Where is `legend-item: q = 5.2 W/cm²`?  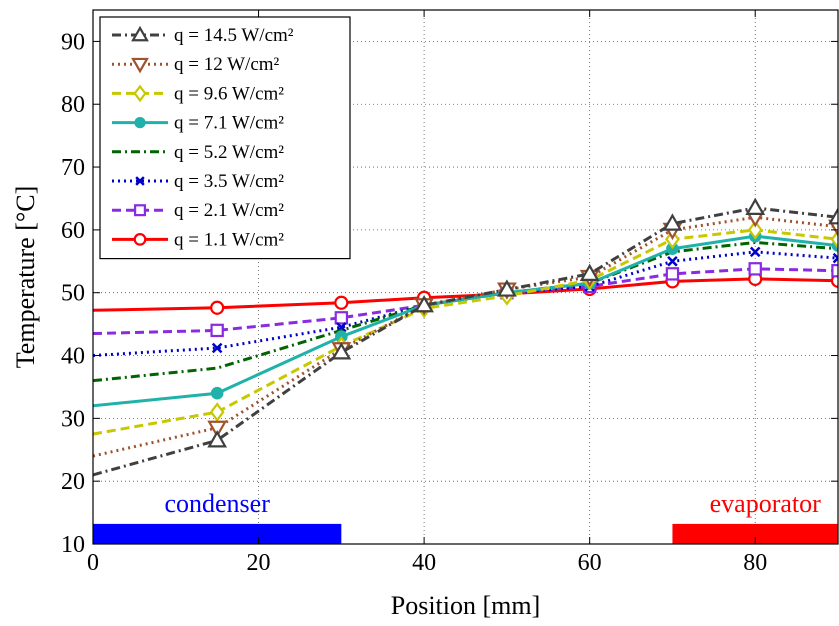
legend-item: q = 5.2 W/cm² is located at coordinates (198, 152).